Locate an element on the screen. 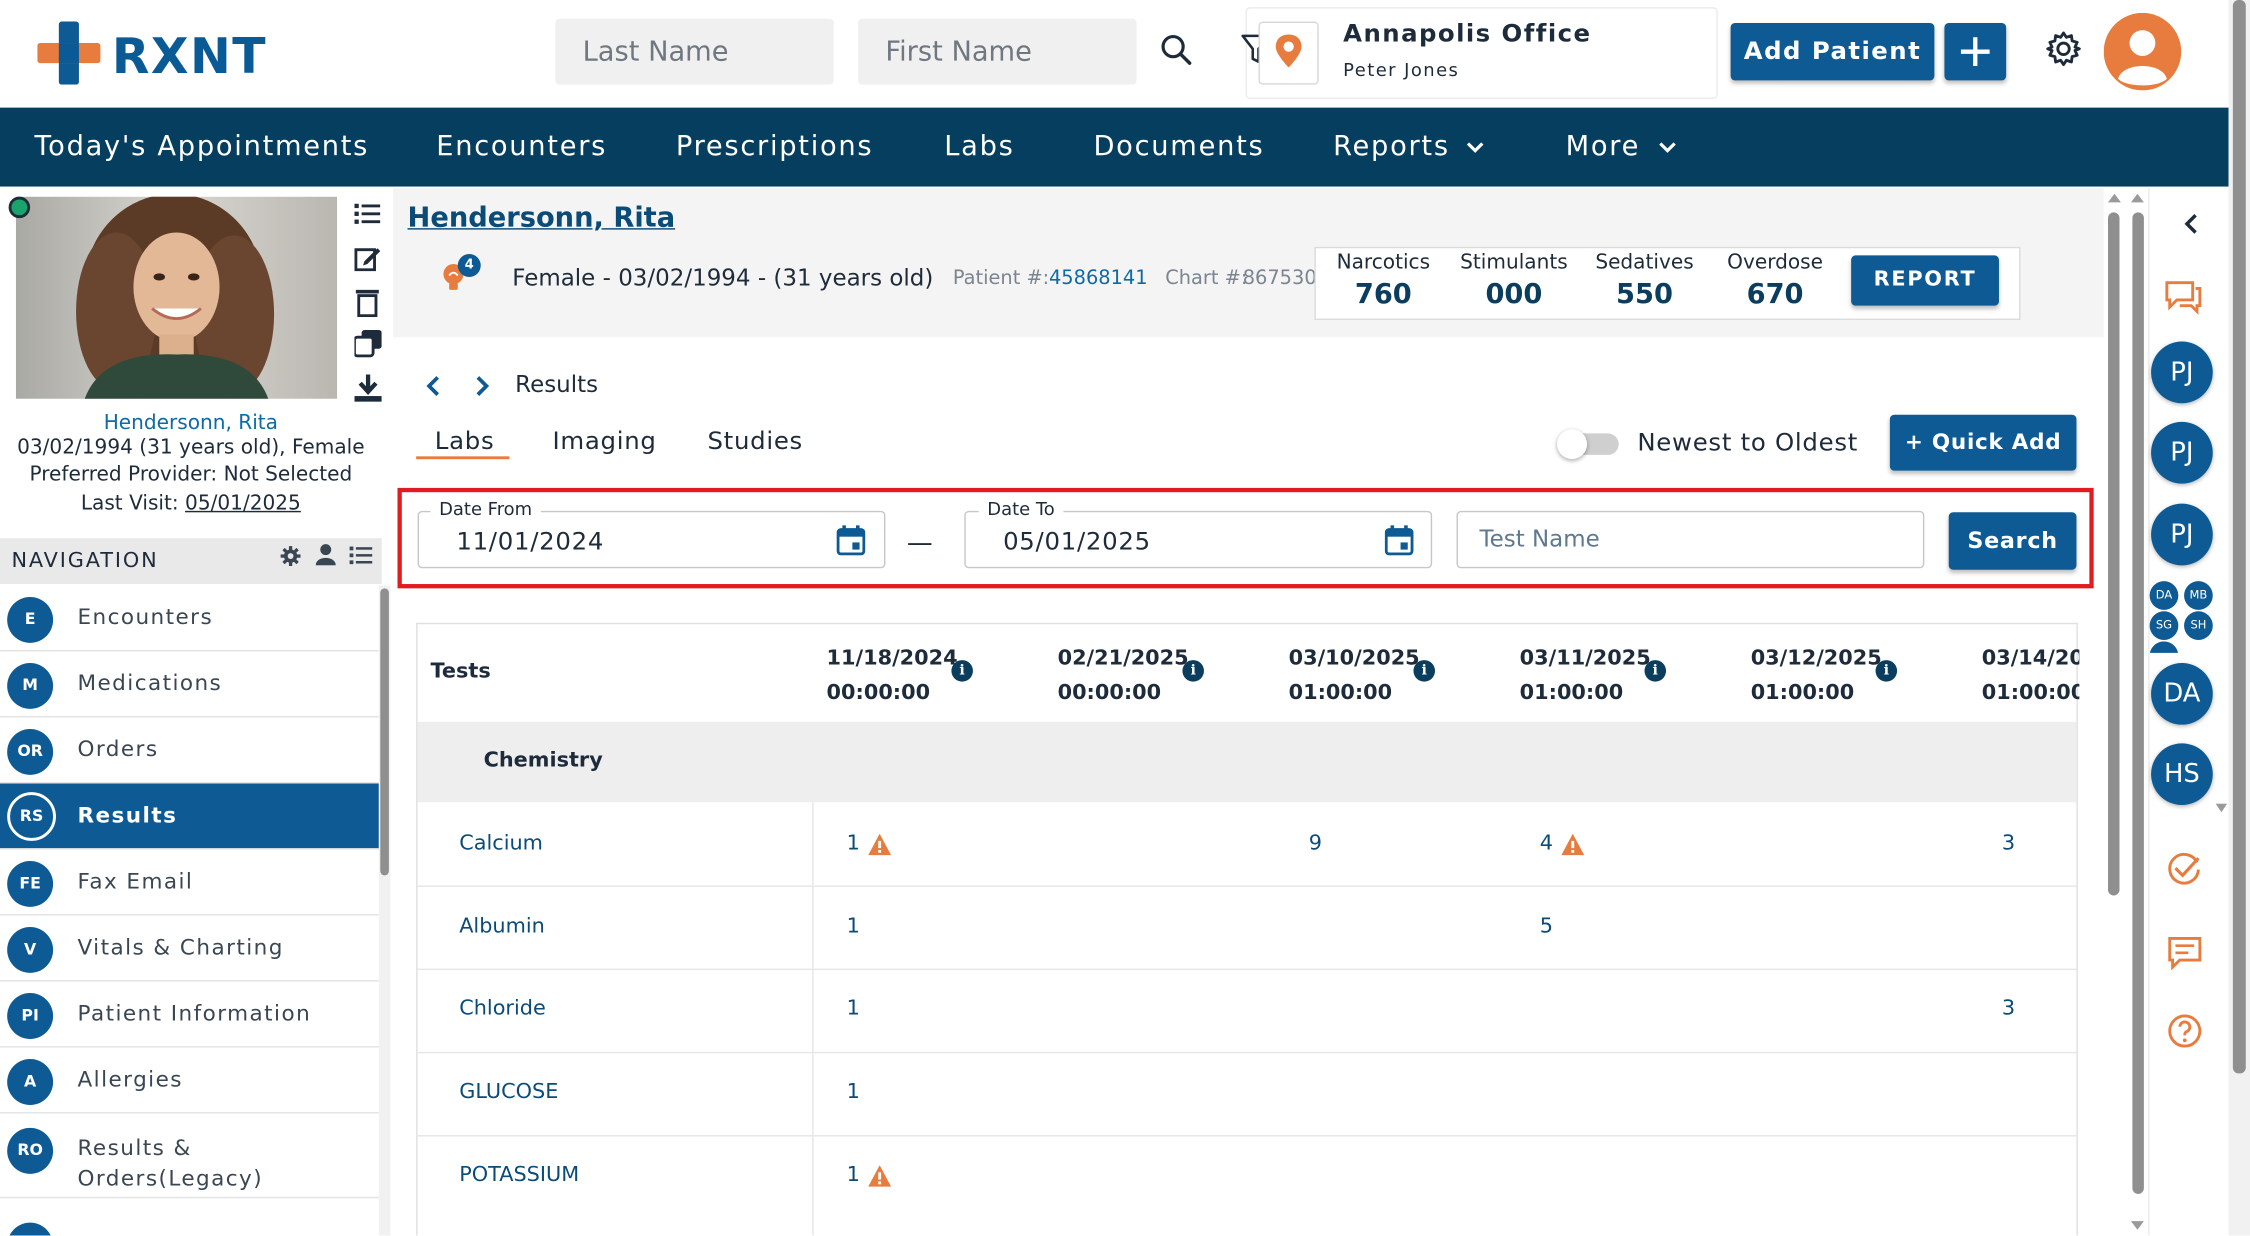  rail-avatar-hs: HS is located at coordinates (2182, 774).